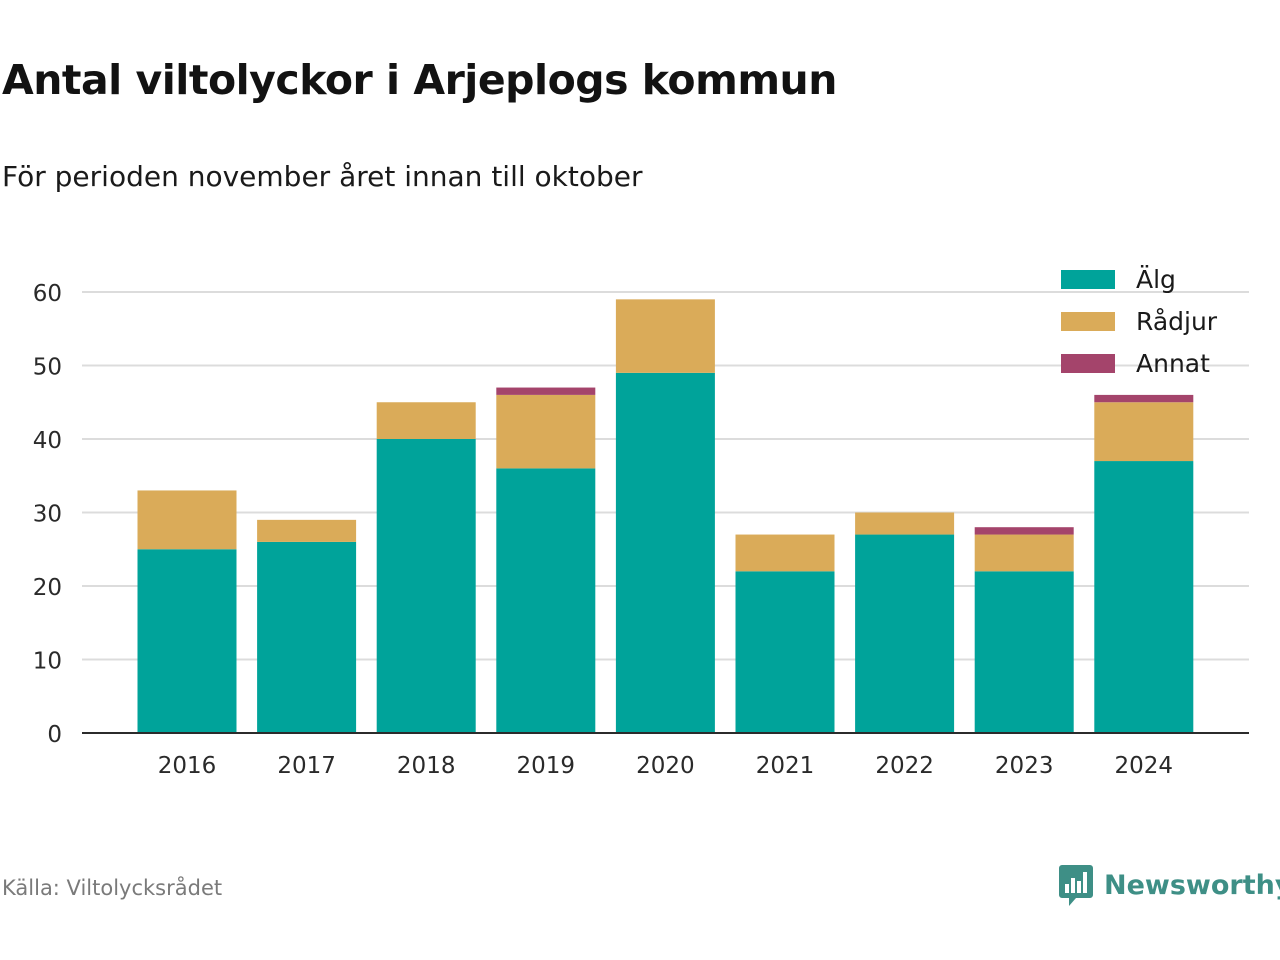 The height and width of the screenshot is (960, 1280). What do you see at coordinates (1156, 279) in the screenshot?
I see `legend-label: Älg` at bounding box center [1156, 279].